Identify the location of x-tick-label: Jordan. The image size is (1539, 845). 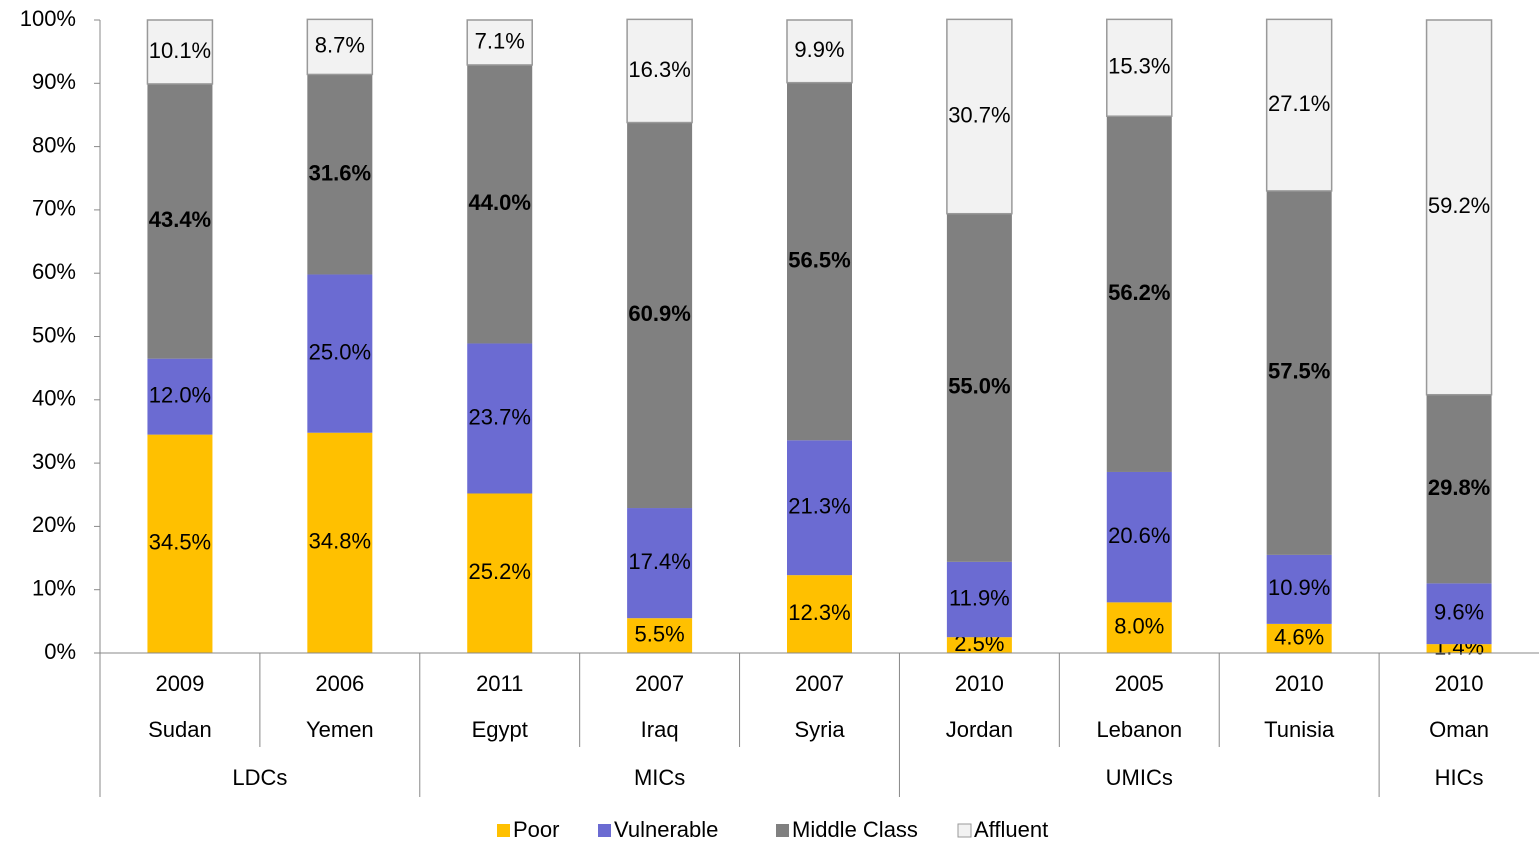
(979, 729).